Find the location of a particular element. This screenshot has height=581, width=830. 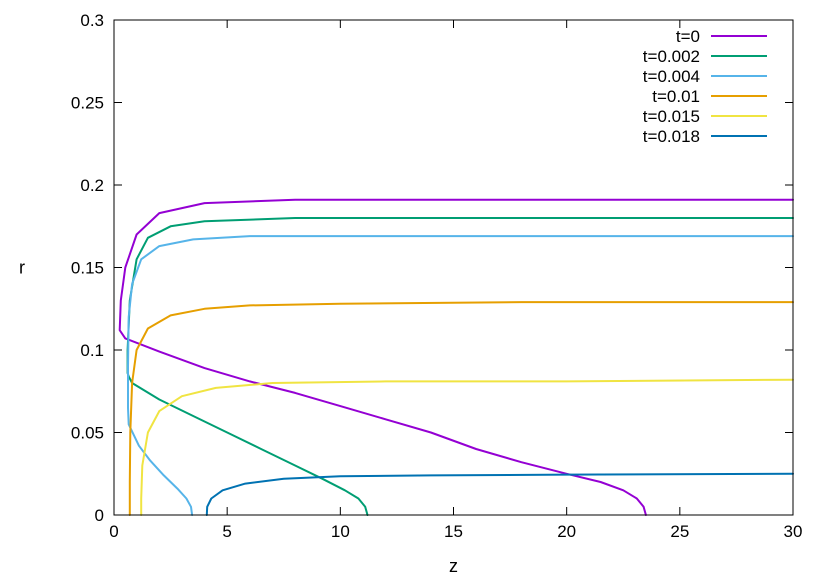

legend-label: t=0.018 is located at coordinates (671, 136).